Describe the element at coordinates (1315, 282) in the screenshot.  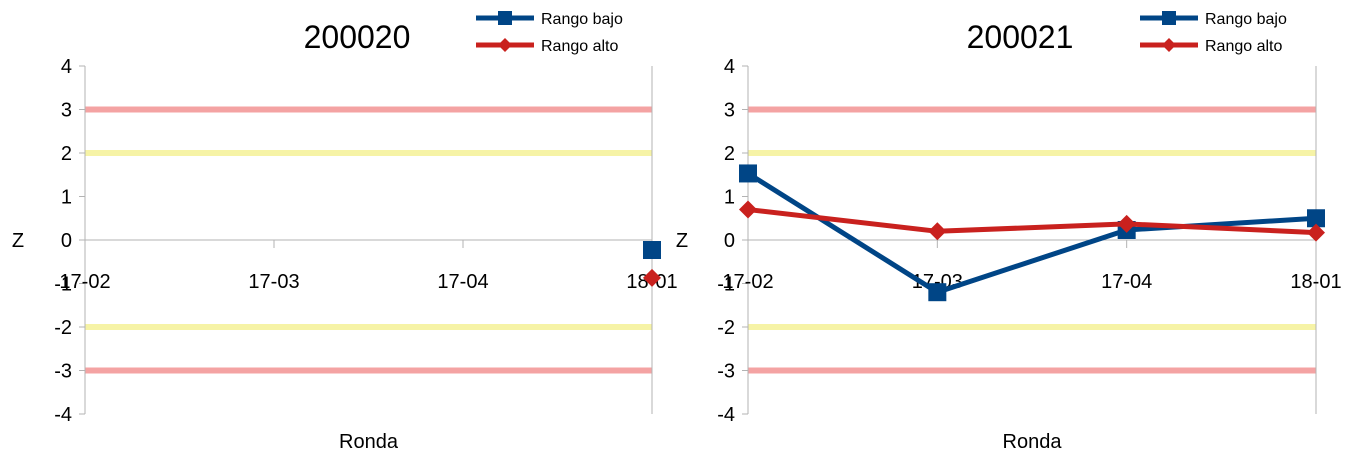
I see `x-tick-label: 18-01` at that location.